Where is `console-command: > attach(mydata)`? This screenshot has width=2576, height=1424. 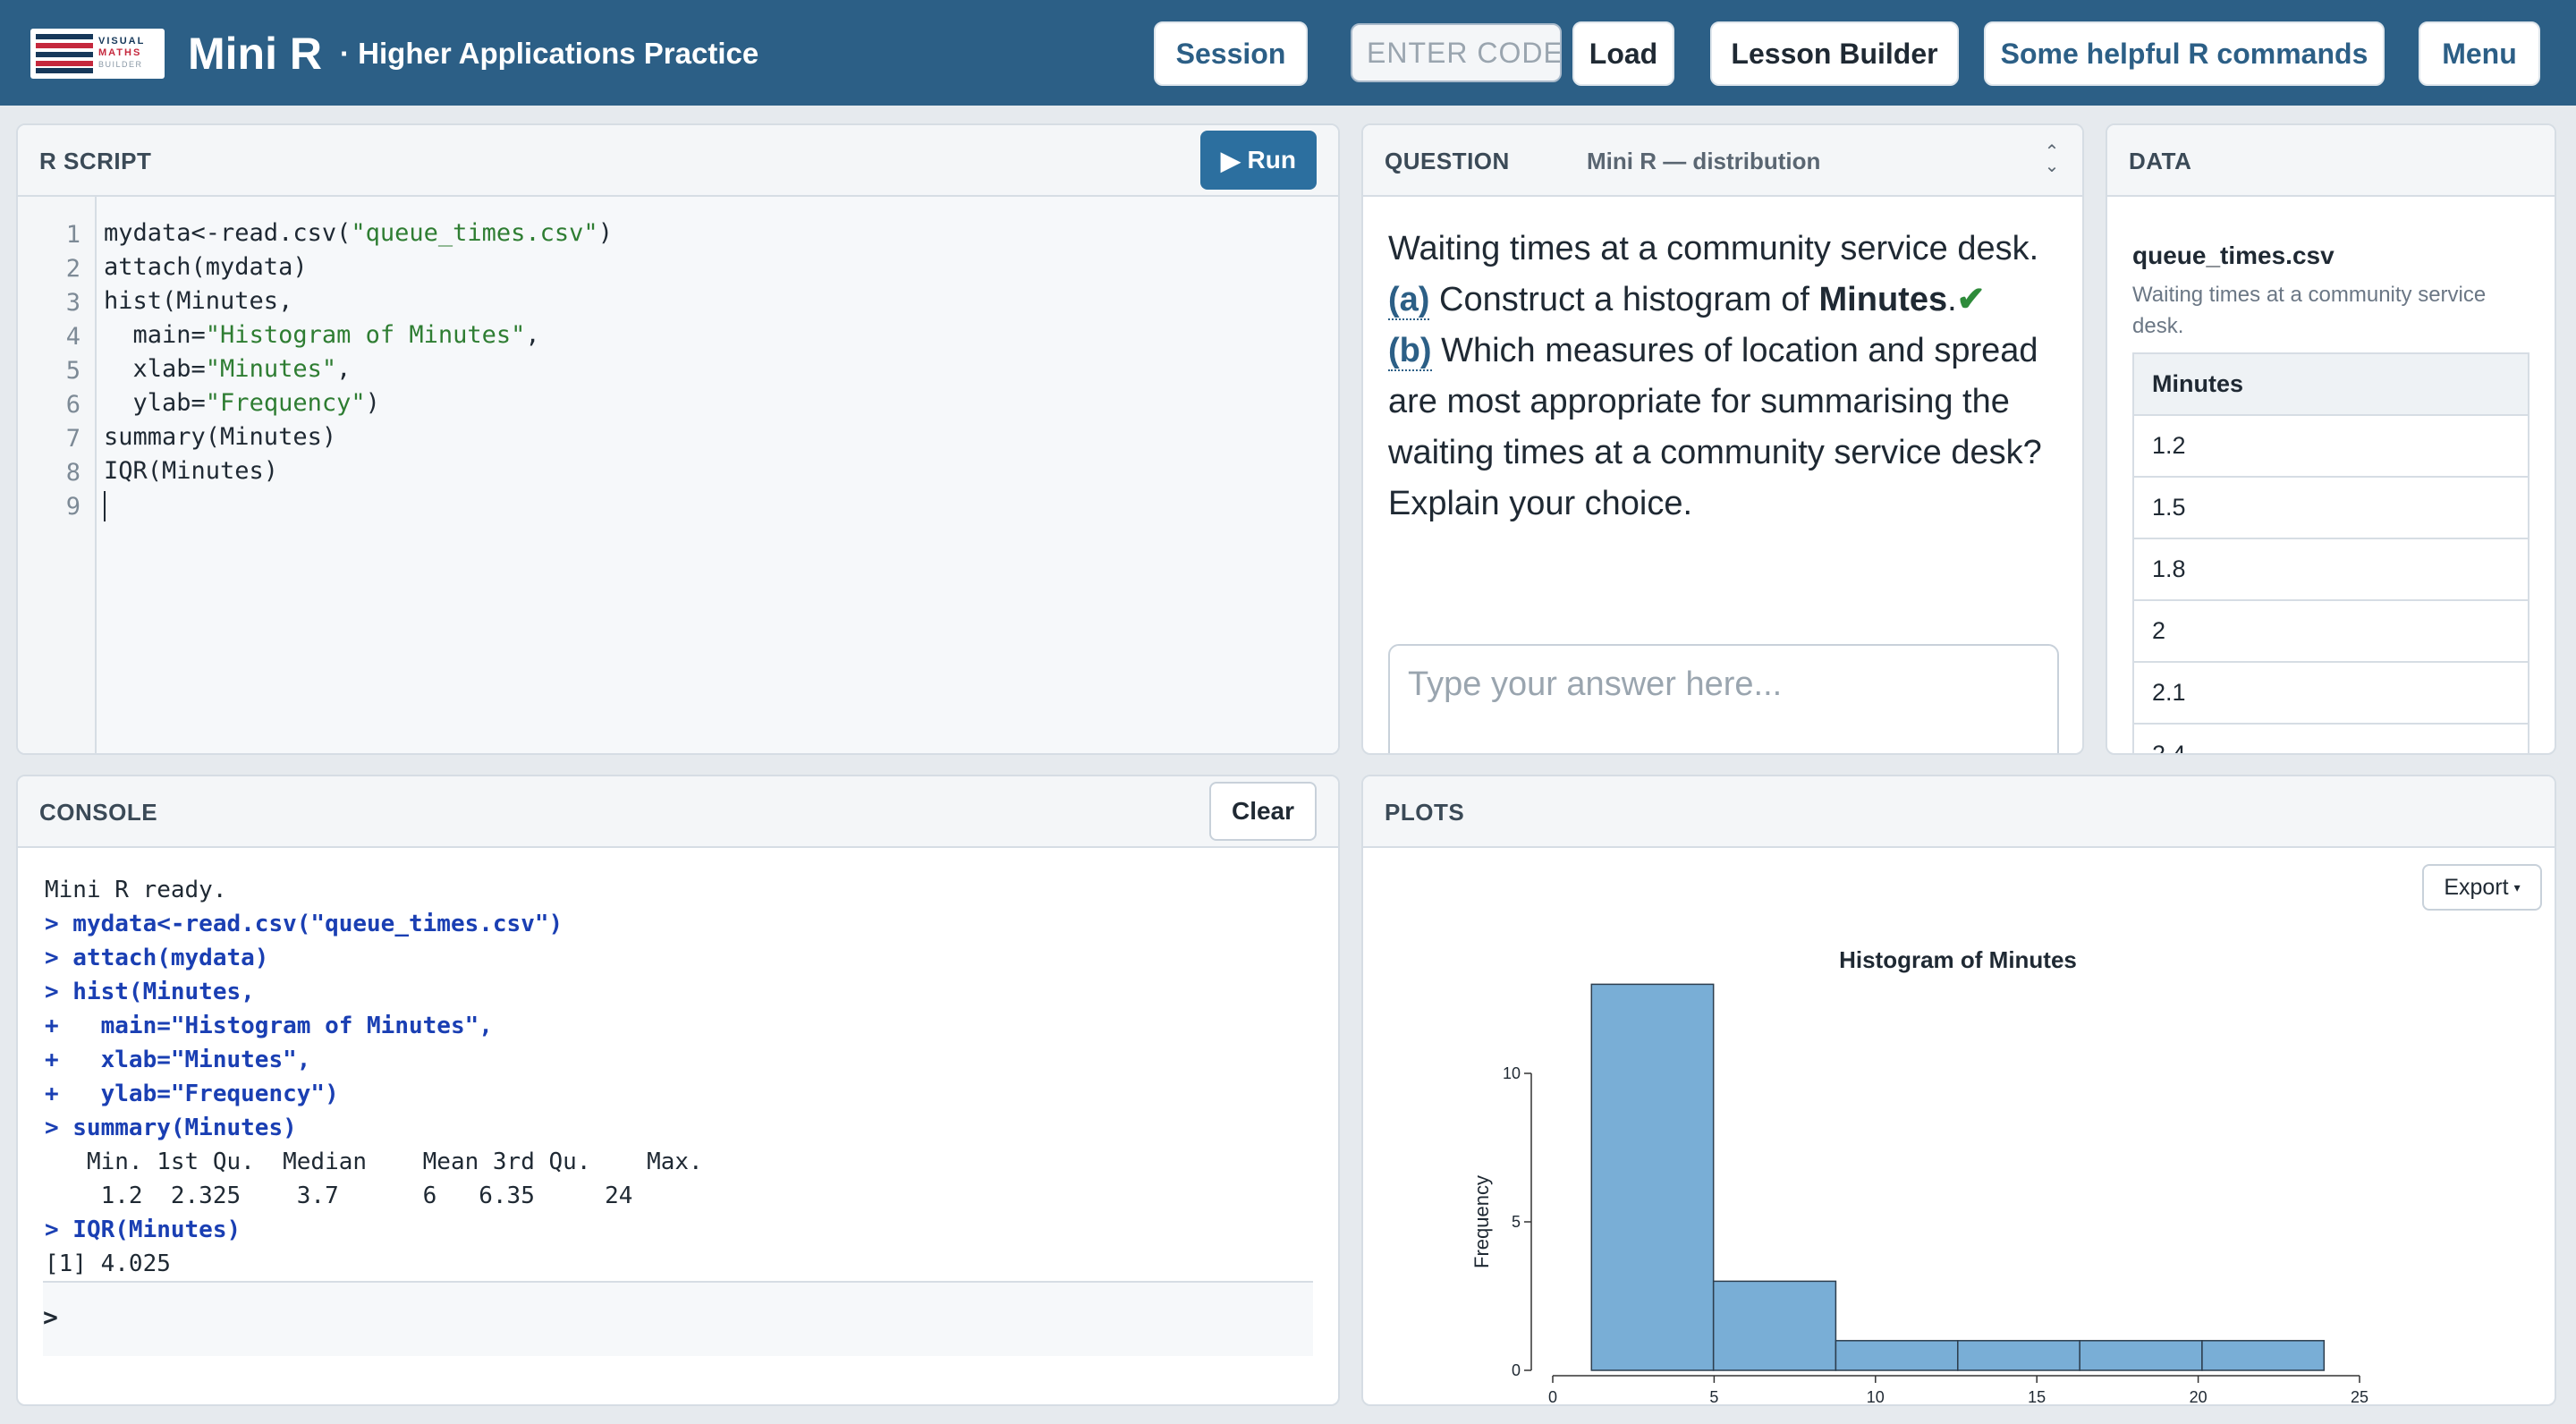 console-command: > attach(mydata) is located at coordinates (157, 958).